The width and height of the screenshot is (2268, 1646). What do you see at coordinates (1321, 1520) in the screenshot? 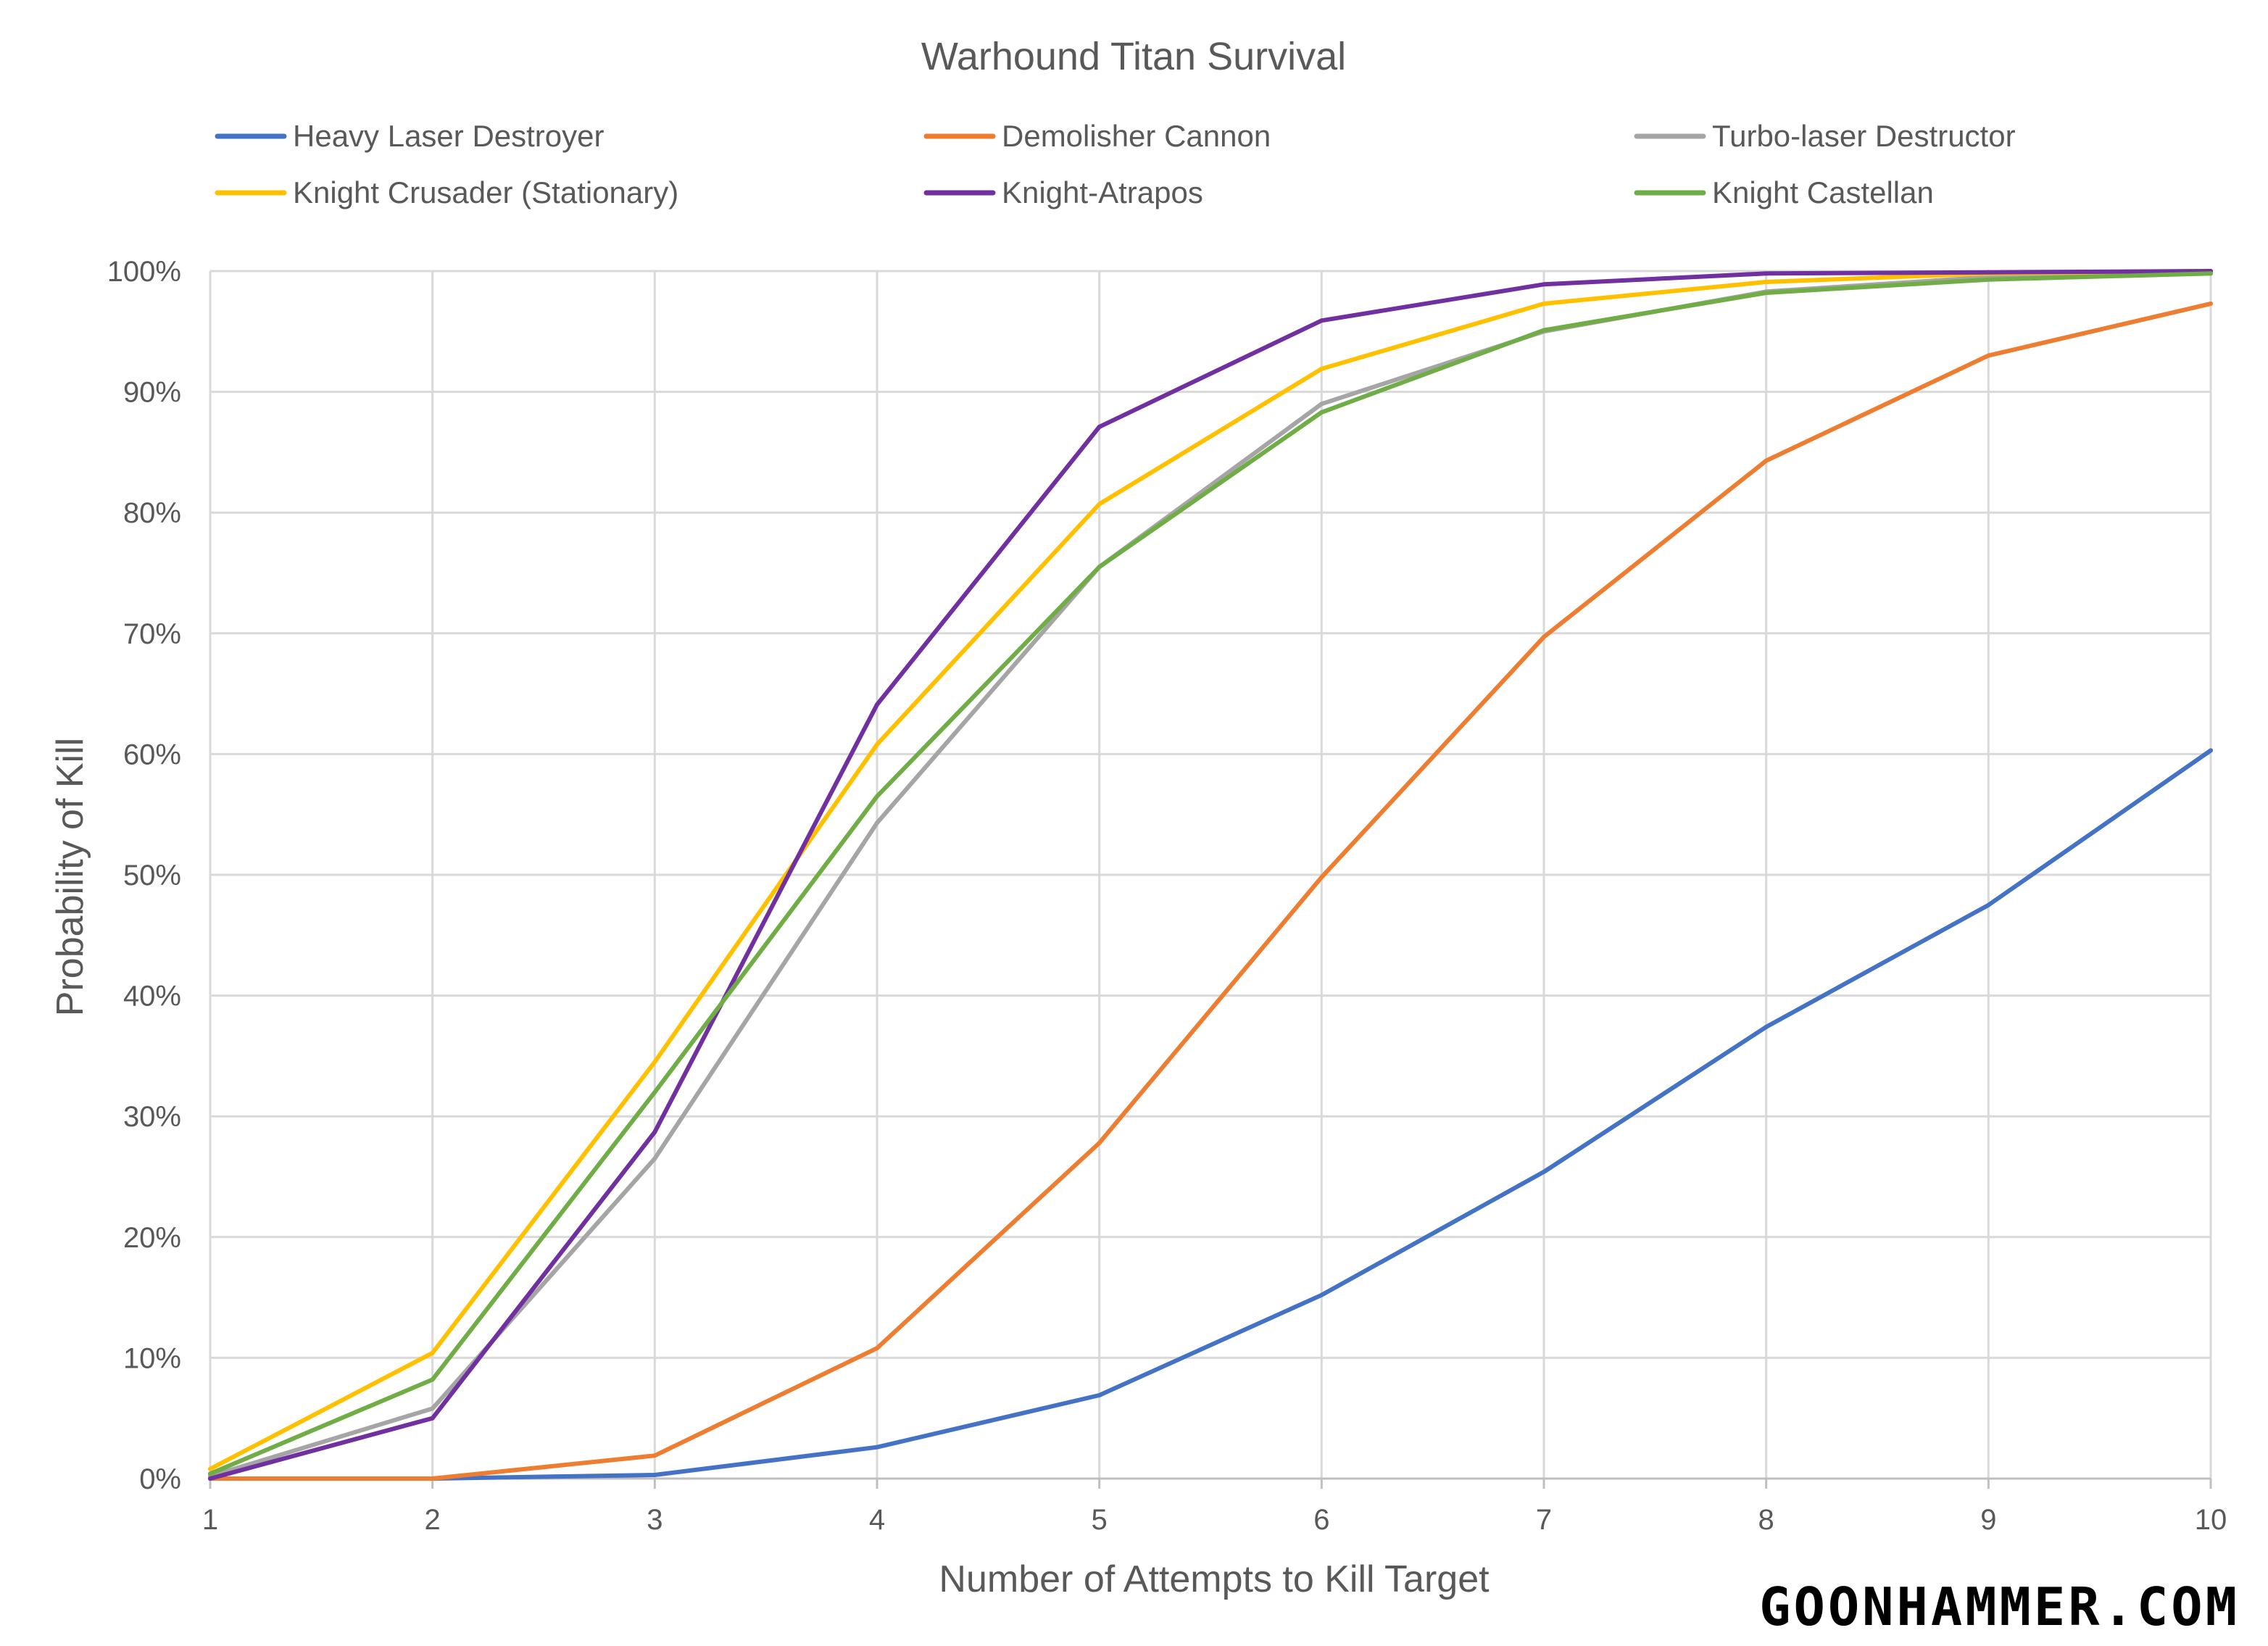
I see `x-tick-label: 6` at bounding box center [1321, 1520].